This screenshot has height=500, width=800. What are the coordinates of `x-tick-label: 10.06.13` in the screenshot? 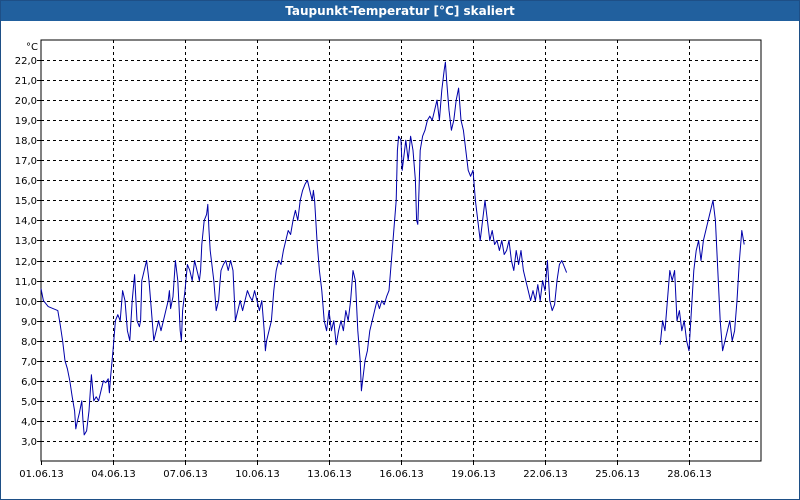 It's located at (257, 474).